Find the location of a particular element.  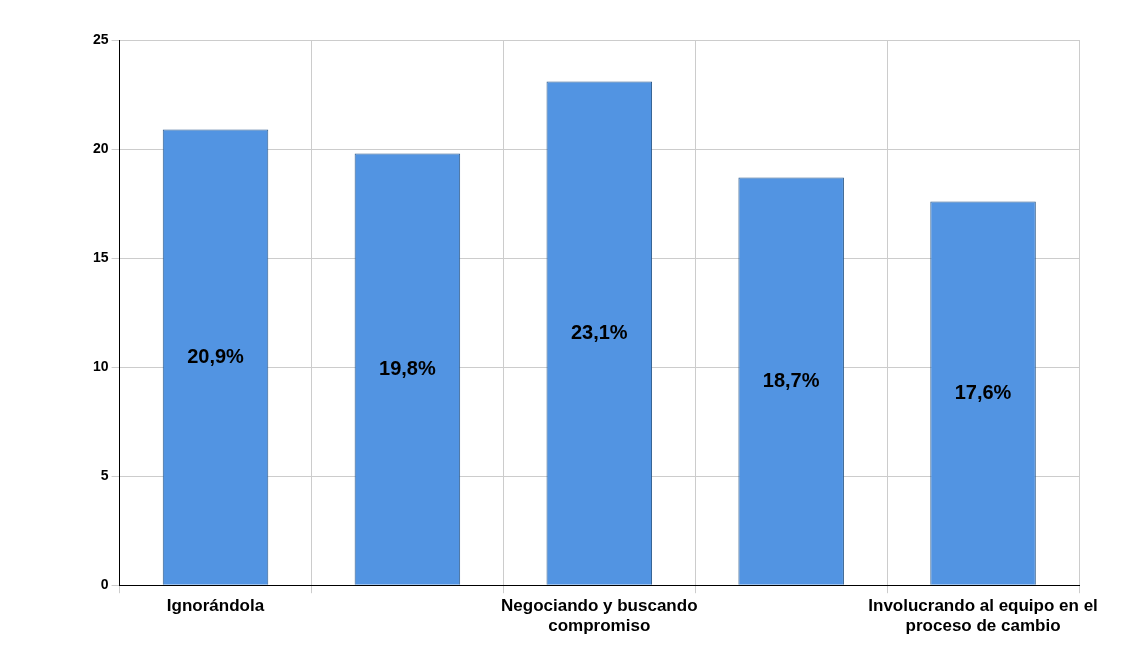

data-label: 20,9% is located at coordinates (216, 355).